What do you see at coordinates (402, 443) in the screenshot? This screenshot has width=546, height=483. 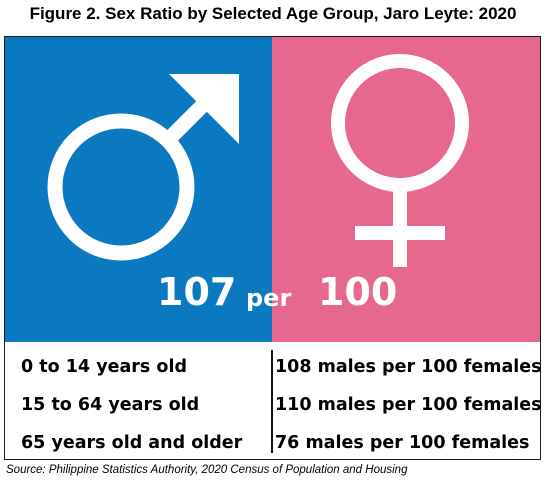 I see `sex-ratio-label: 76 males per 100 females` at bounding box center [402, 443].